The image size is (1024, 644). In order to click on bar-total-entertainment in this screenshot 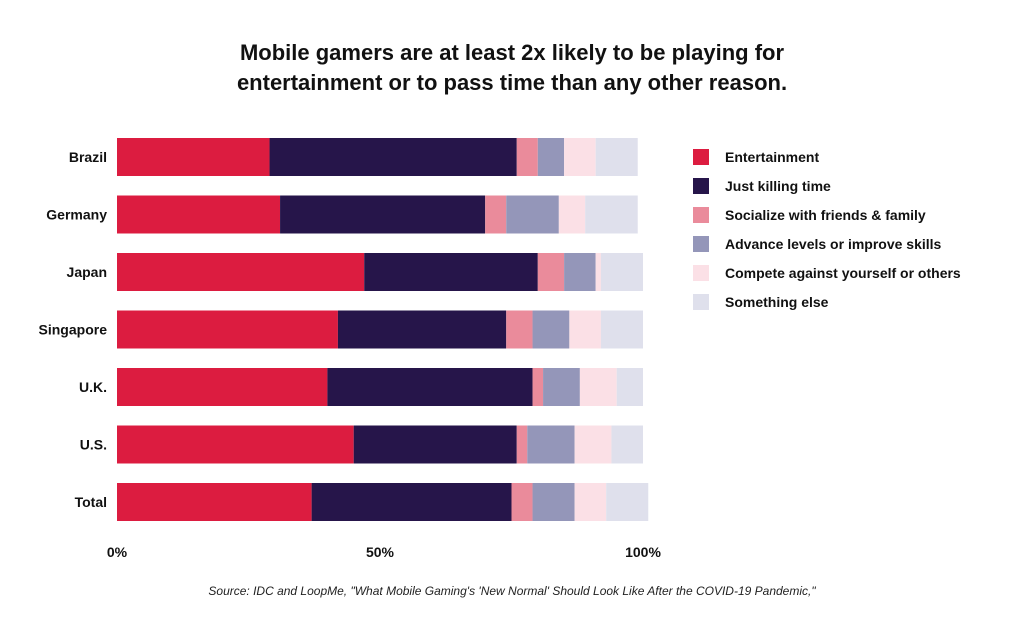, I will do `click(214, 502)`.